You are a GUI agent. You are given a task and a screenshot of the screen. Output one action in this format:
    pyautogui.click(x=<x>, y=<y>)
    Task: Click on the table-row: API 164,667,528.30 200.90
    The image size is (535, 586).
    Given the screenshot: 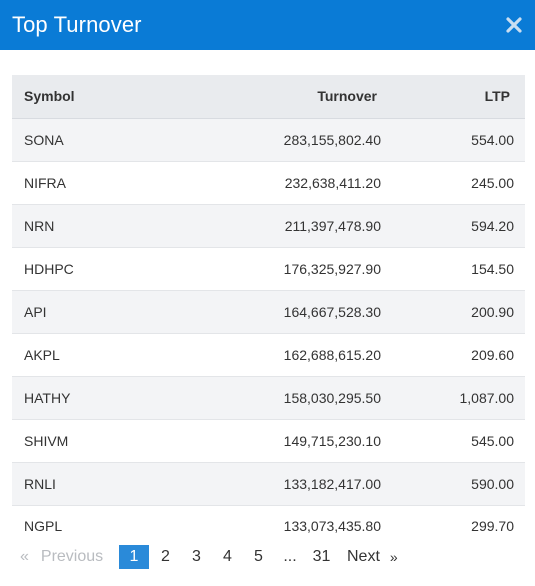 What is the action you would take?
    pyautogui.click(x=268, y=312)
    